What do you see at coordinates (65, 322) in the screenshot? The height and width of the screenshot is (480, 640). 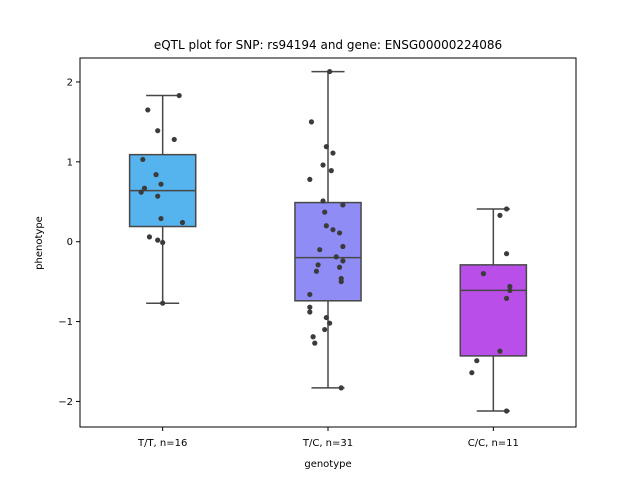 I see `y-tick-label: −1` at bounding box center [65, 322].